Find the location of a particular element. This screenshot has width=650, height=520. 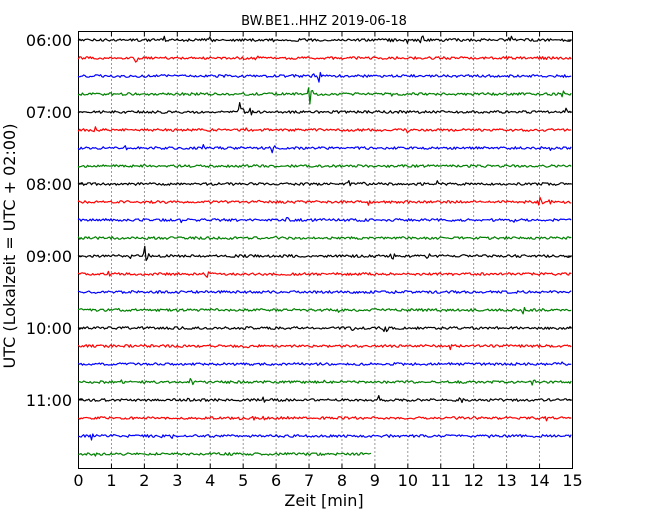

x-tick-label: 7 is located at coordinates (309, 480).